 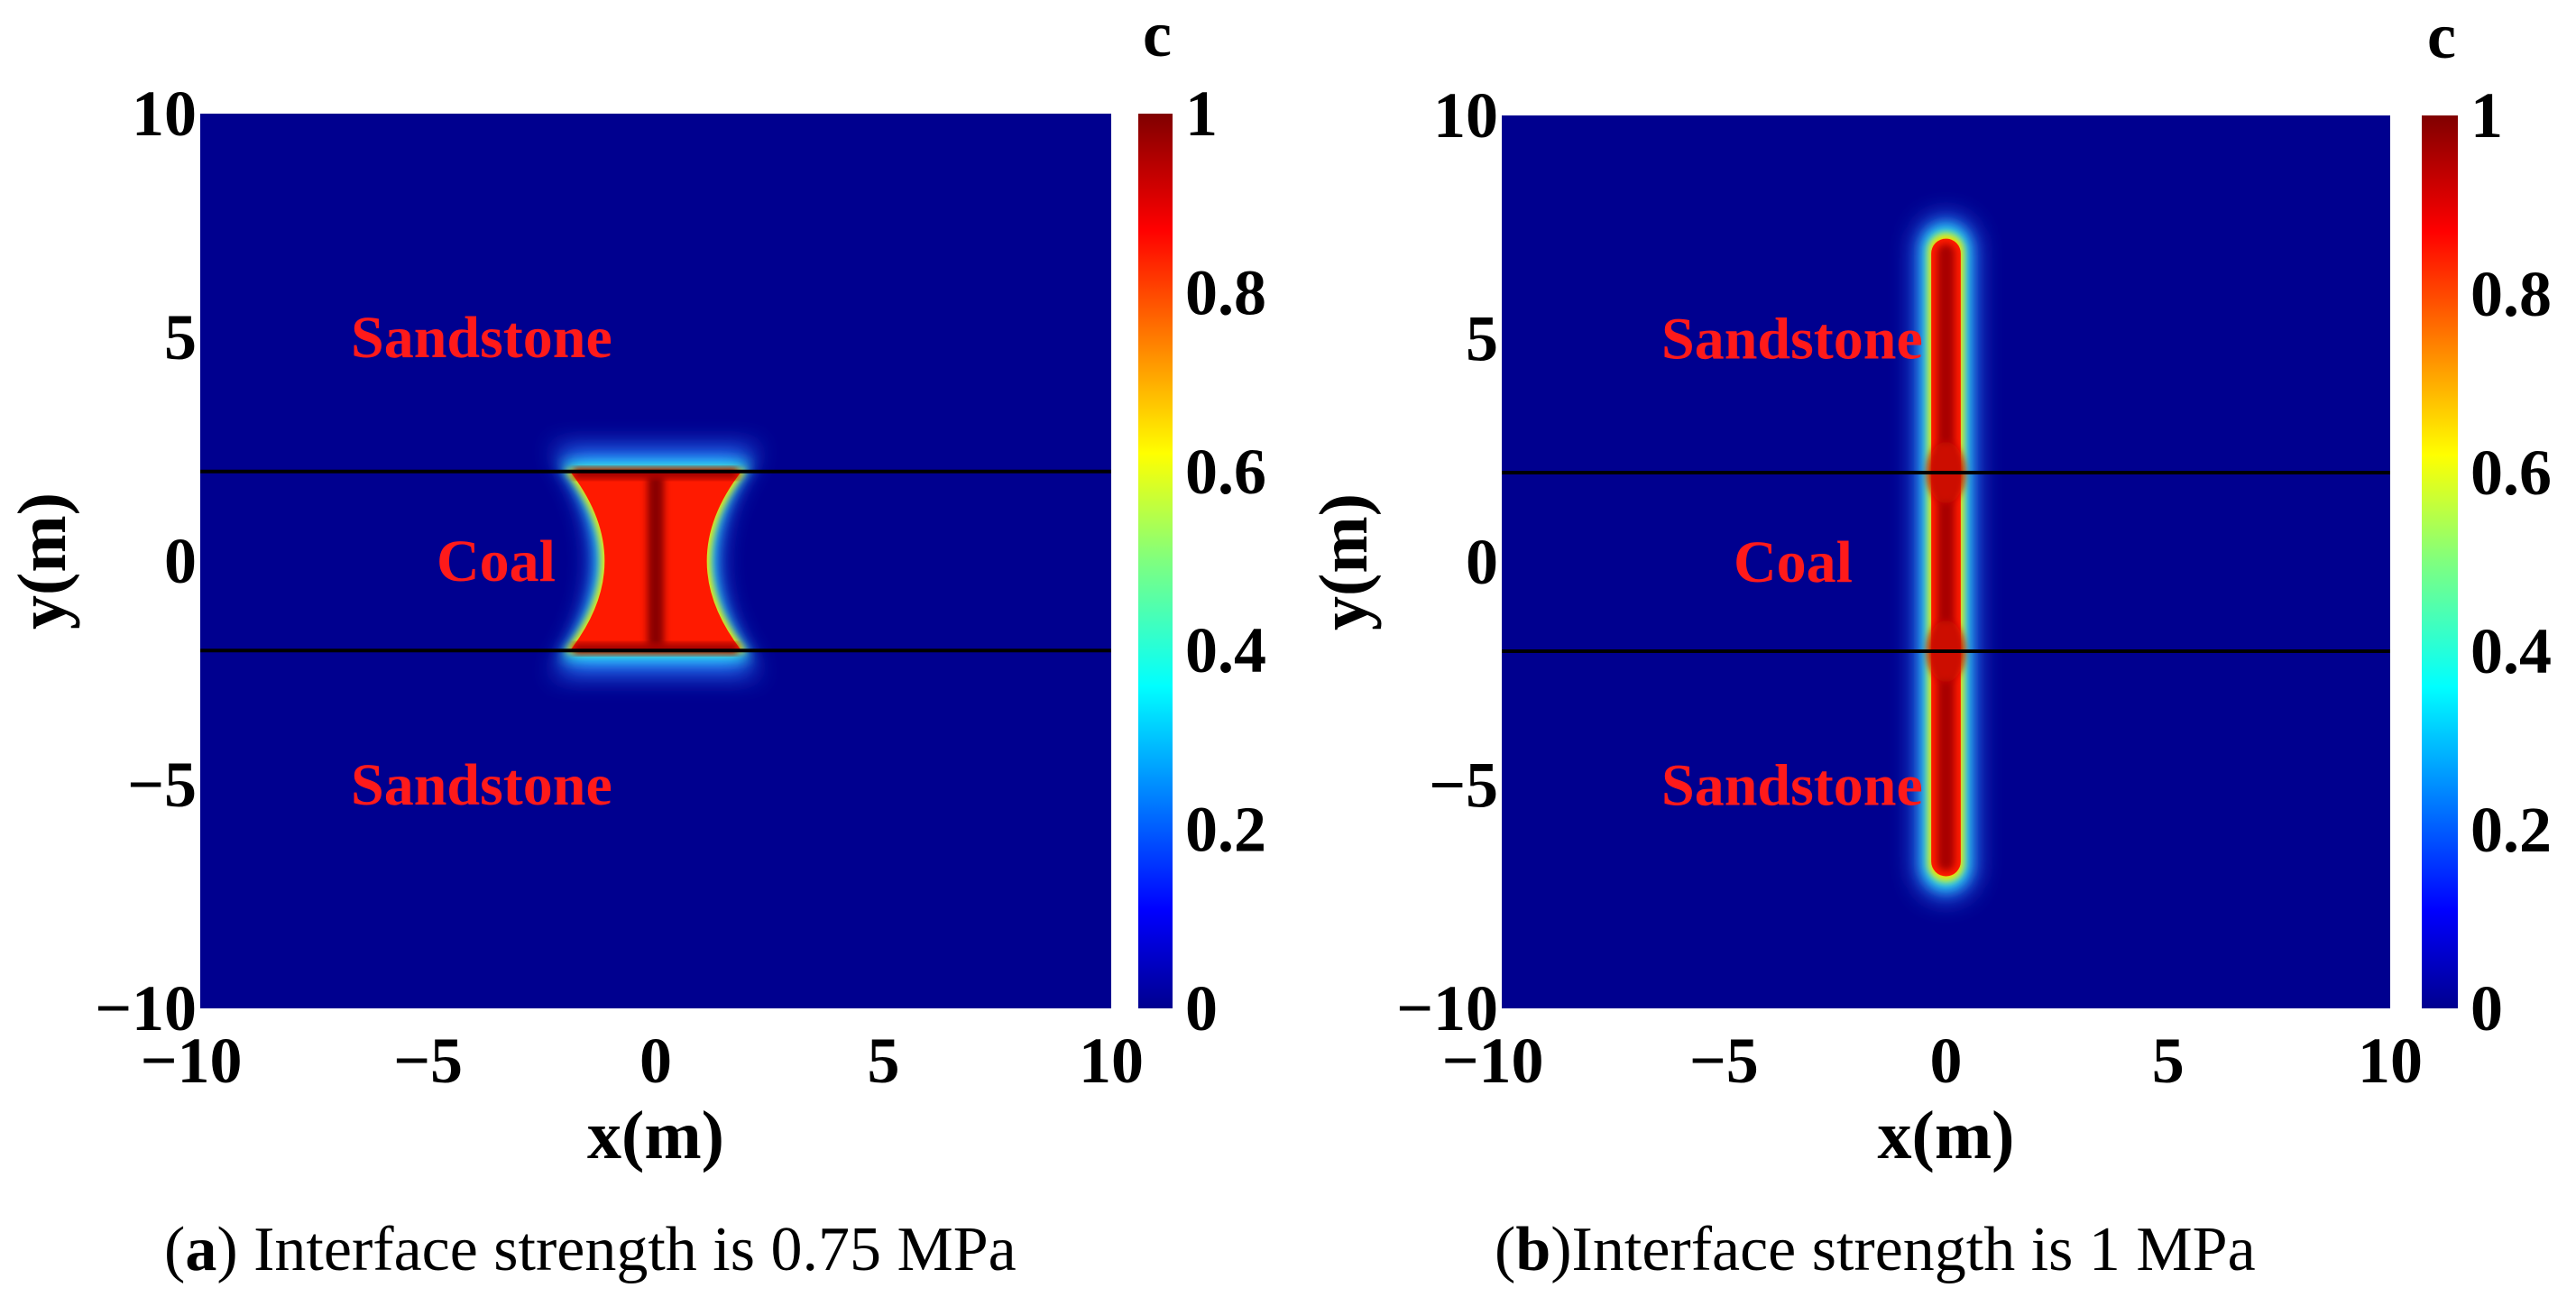 What do you see at coordinates (1225, 830) in the screenshot?
I see `panel-a-colorbar-tick-label: 0.2` at bounding box center [1225, 830].